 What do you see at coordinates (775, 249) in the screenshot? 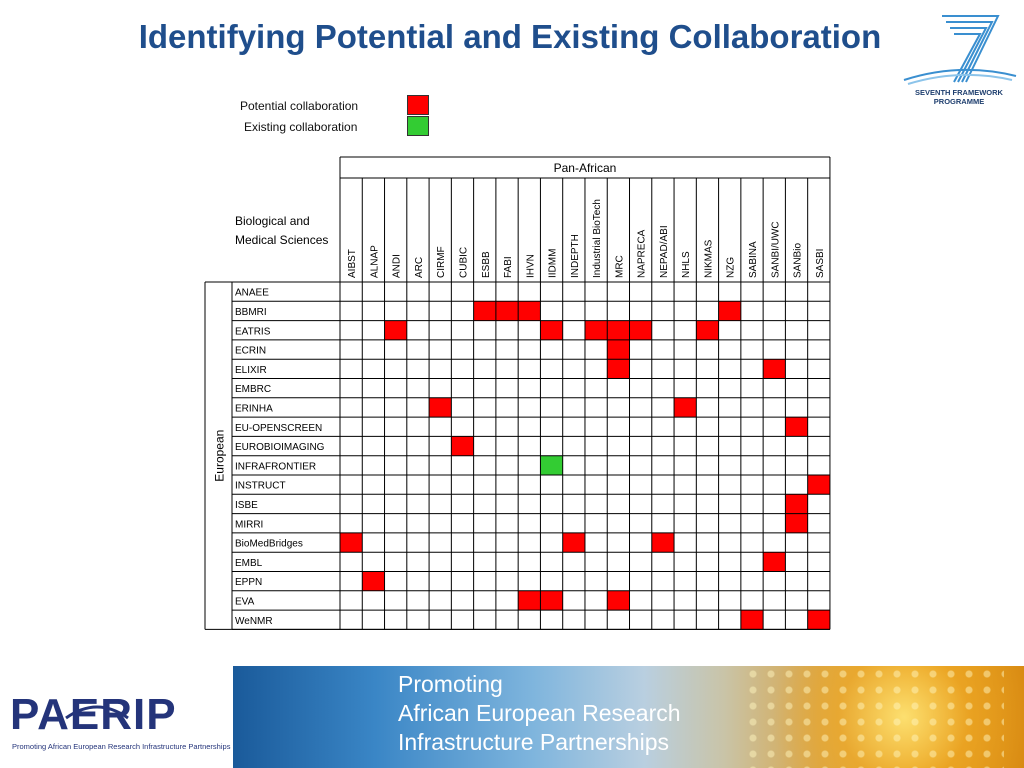
I see `column-header: SANBI/UWC` at bounding box center [775, 249].